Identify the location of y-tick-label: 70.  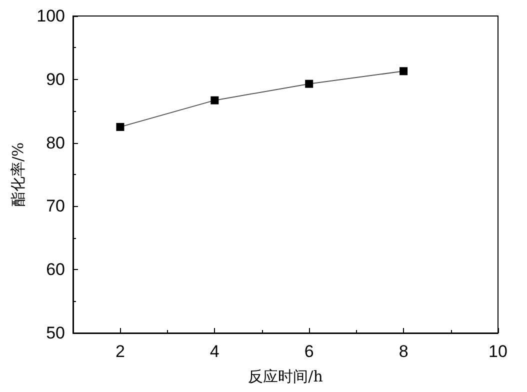
(55, 206).